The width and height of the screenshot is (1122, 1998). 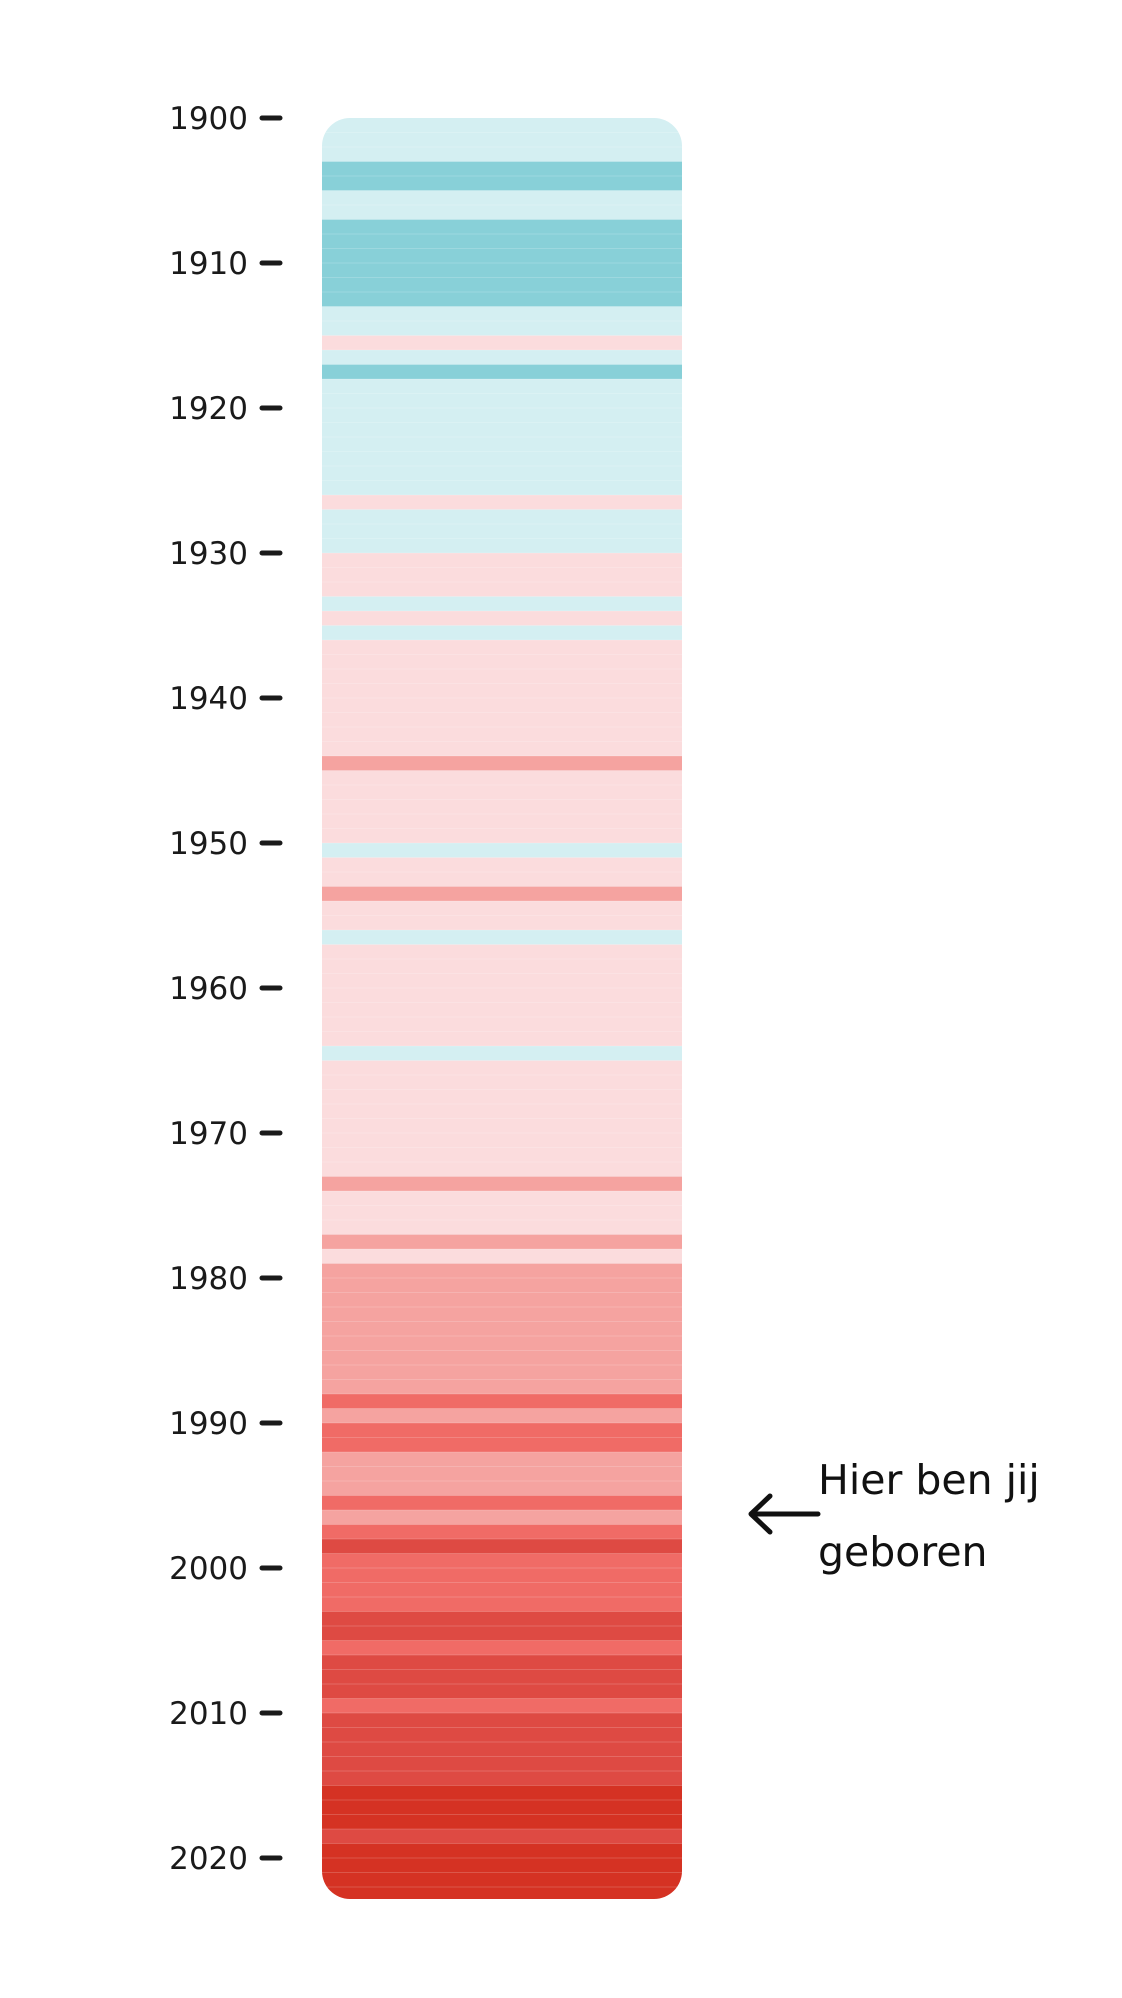 What do you see at coordinates (502, 575) in the screenshot?
I see `stripe-1930-1932` at bounding box center [502, 575].